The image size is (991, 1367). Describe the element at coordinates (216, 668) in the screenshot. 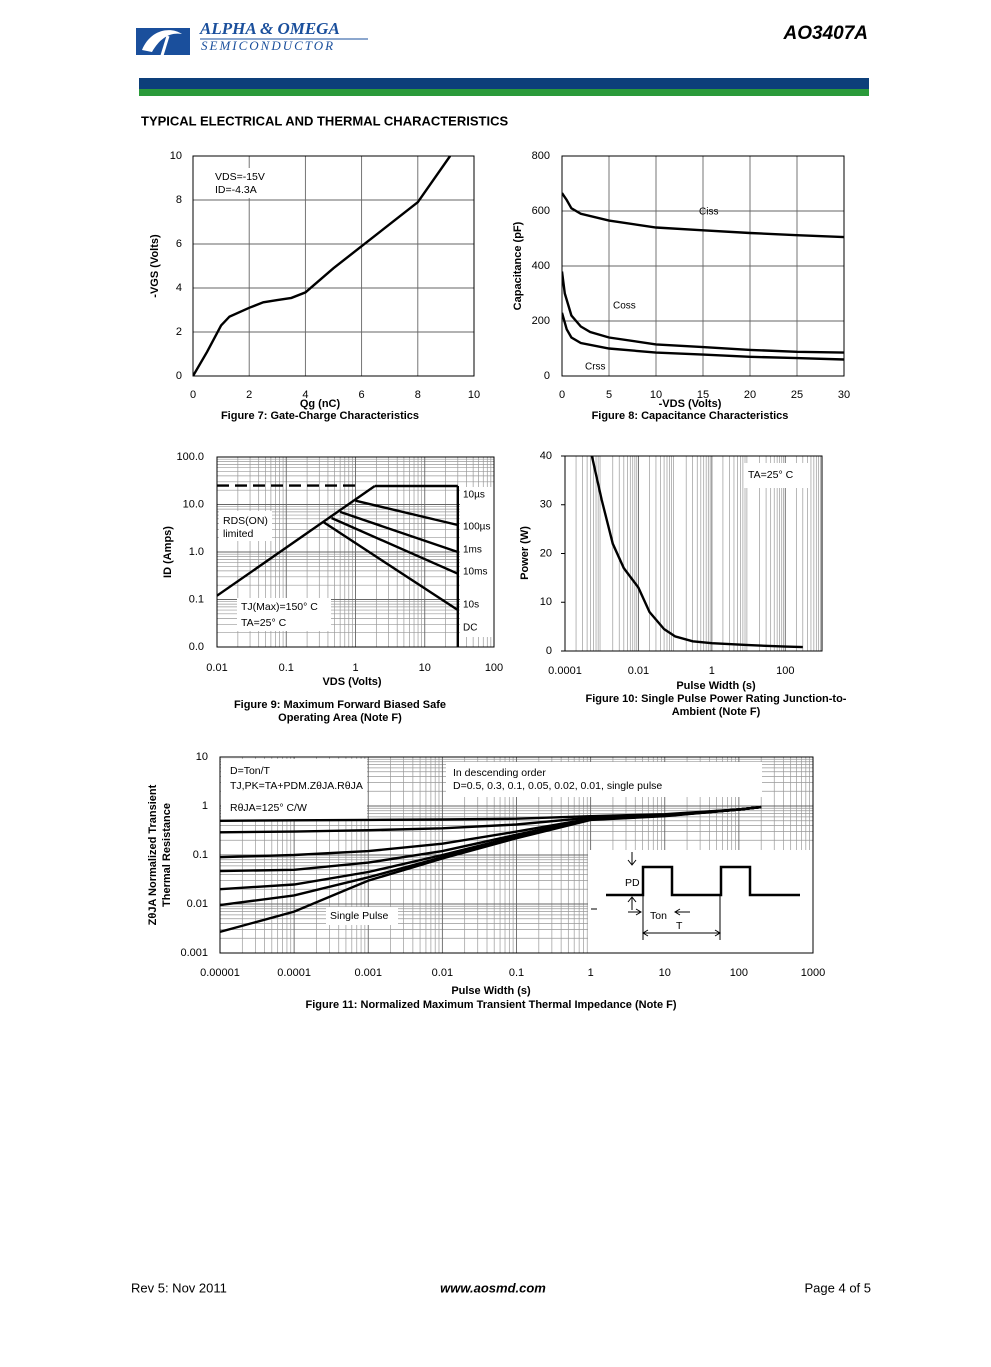

I see `x-tick-label: 0.01` at that location.